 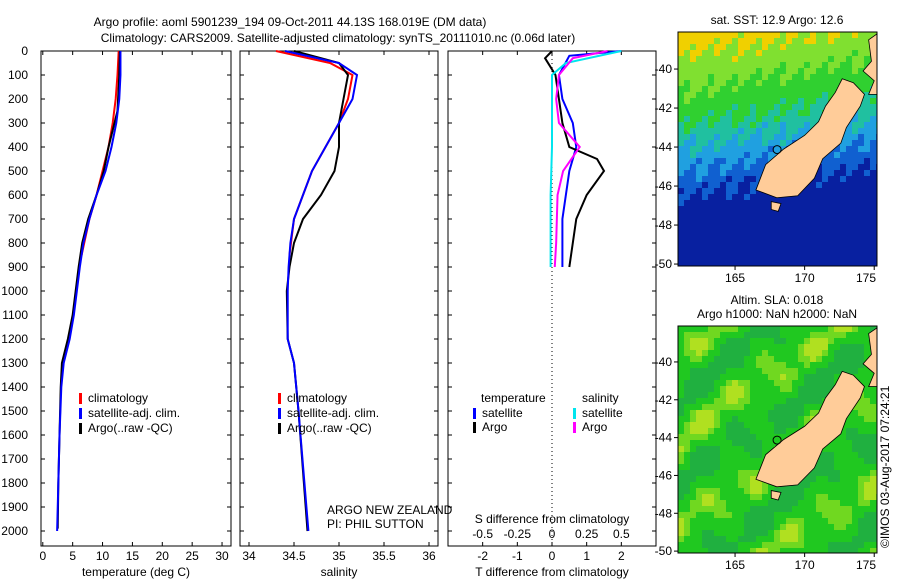 I want to click on legend-label: climatology, so click(x=317, y=398).